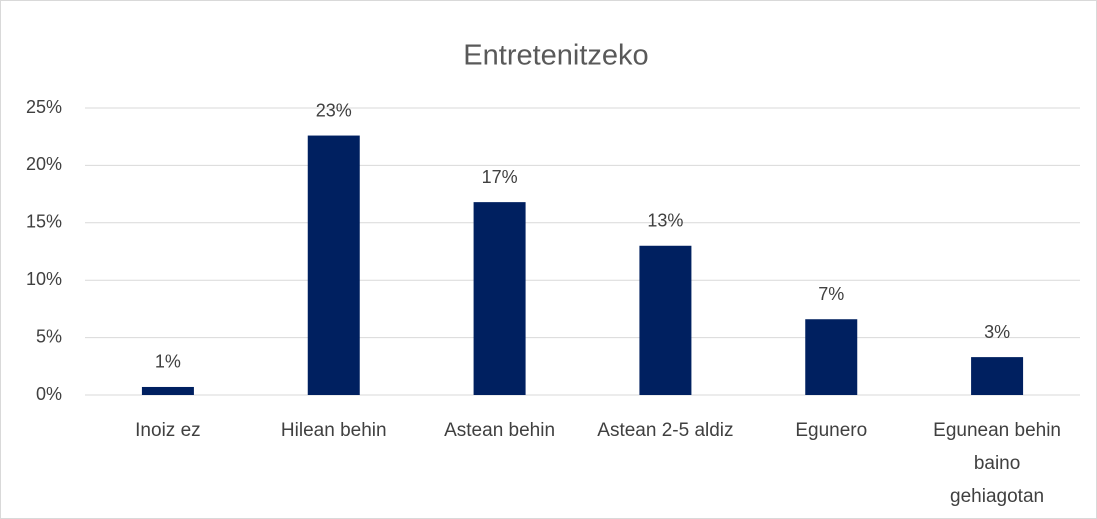  Describe the element at coordinates (168, 430) in the screenshot. I see `x-tick-label: Inoiz ez` at that location.